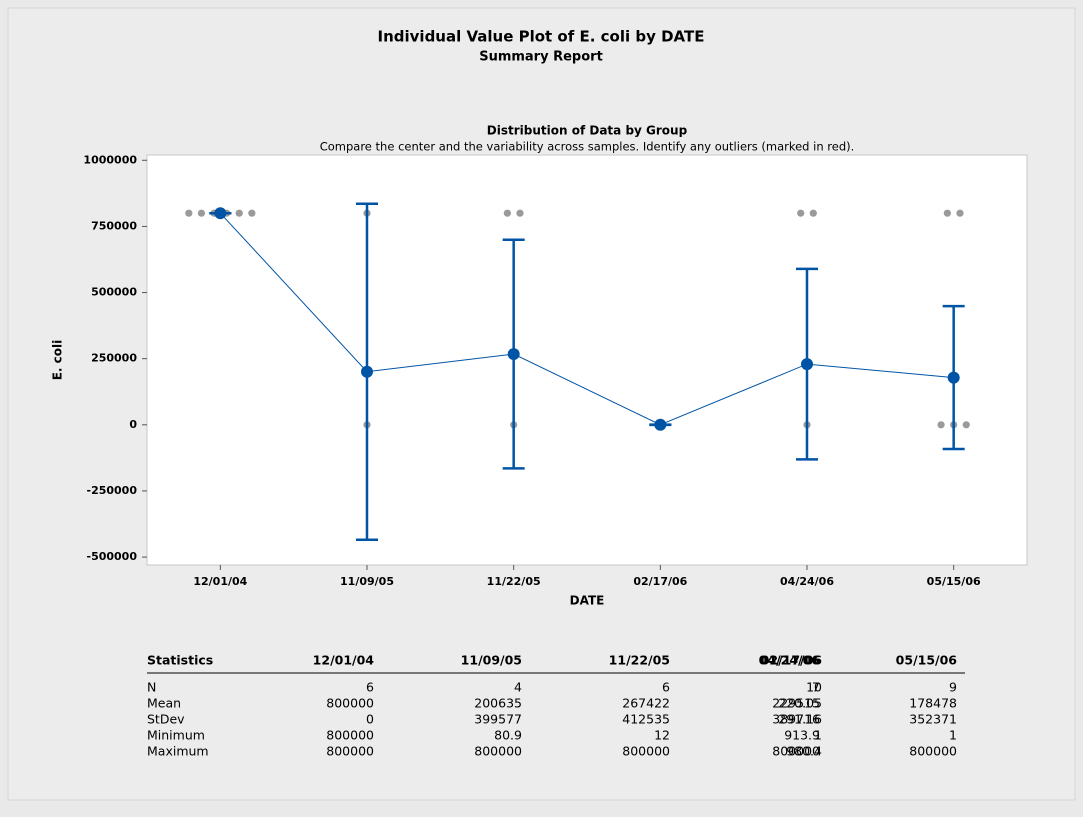 The image size is (1083, 817). What do you see at coordinates (178, 751) in the screenshot?
I see `table-cell: Maximum` at bounding box center [178, 751].